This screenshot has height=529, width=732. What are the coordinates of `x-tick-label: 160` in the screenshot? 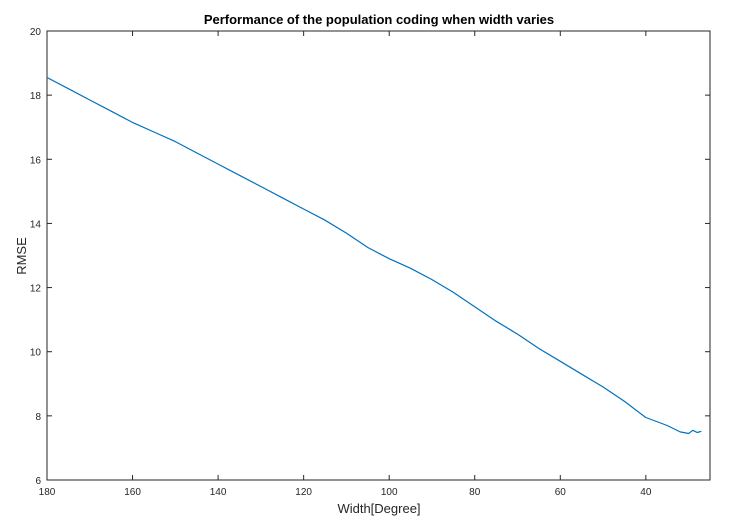 It's located at (132, 492).